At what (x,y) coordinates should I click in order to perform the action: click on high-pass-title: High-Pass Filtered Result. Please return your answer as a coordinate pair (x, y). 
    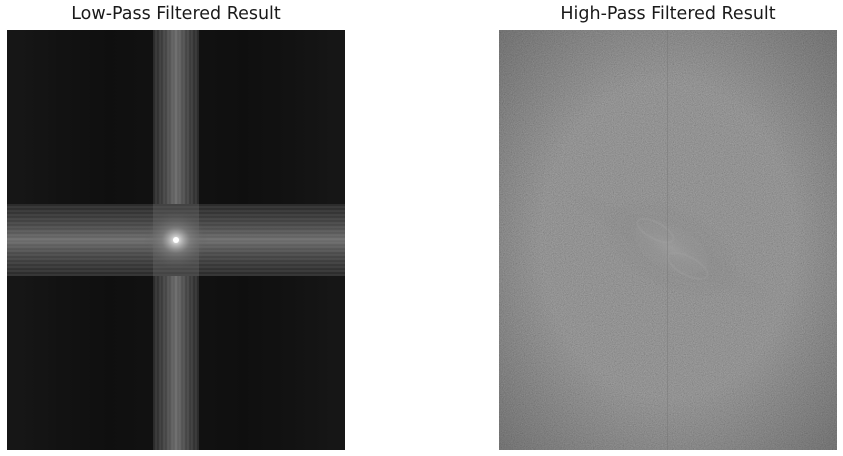
    Looking at the image, I should click on (668, 14).